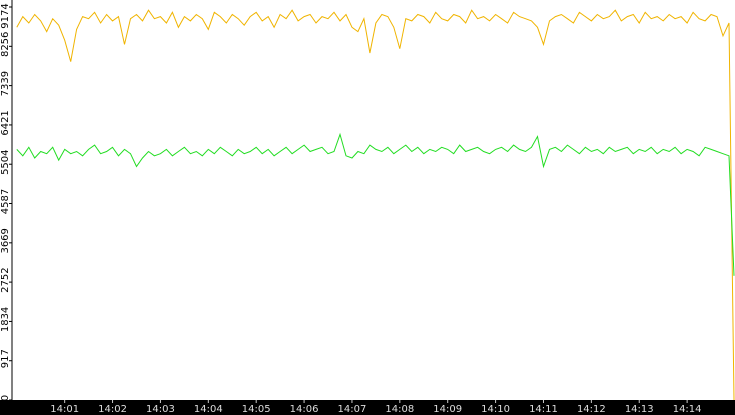  What do you see at coordinates (399, 409) in the screenshot?
I see `x-tick-label: 14:08` at bounding box center [399, 409].